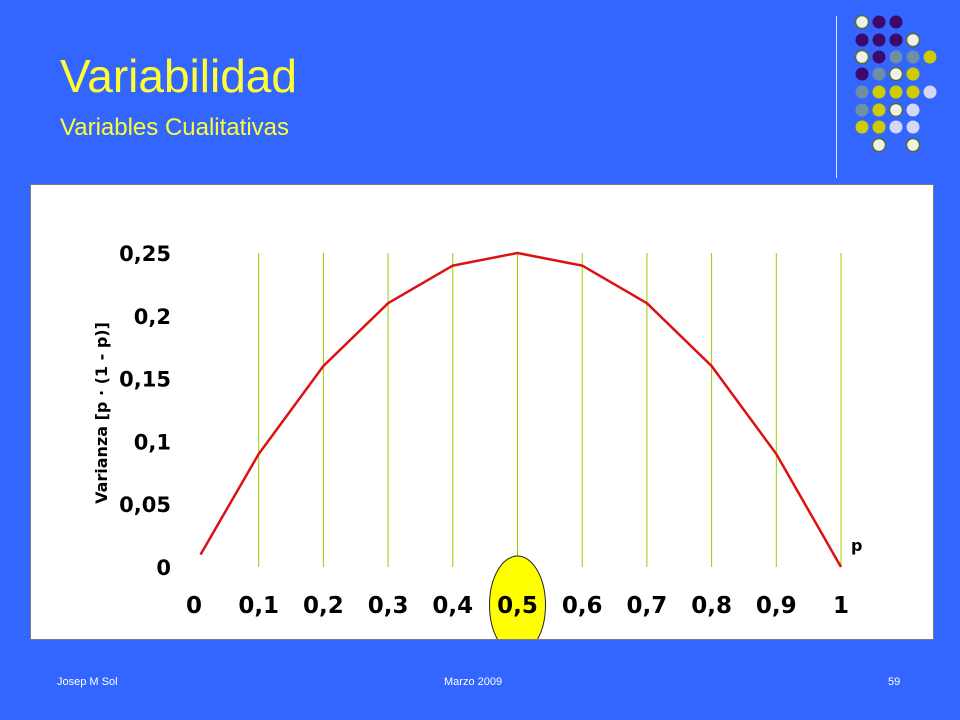  Describe the element at coordinates (836, 97) in the screenshot. I see `decorative-divider` at that location.